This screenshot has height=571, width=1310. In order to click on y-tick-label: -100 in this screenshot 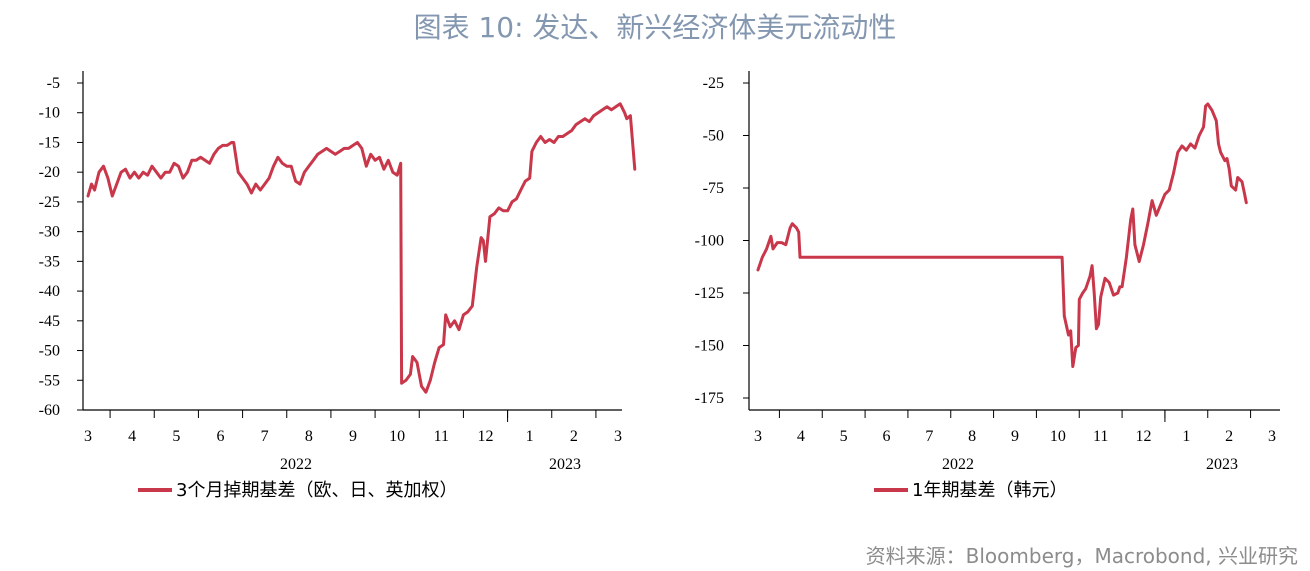, I will do `click(709, 241)`.